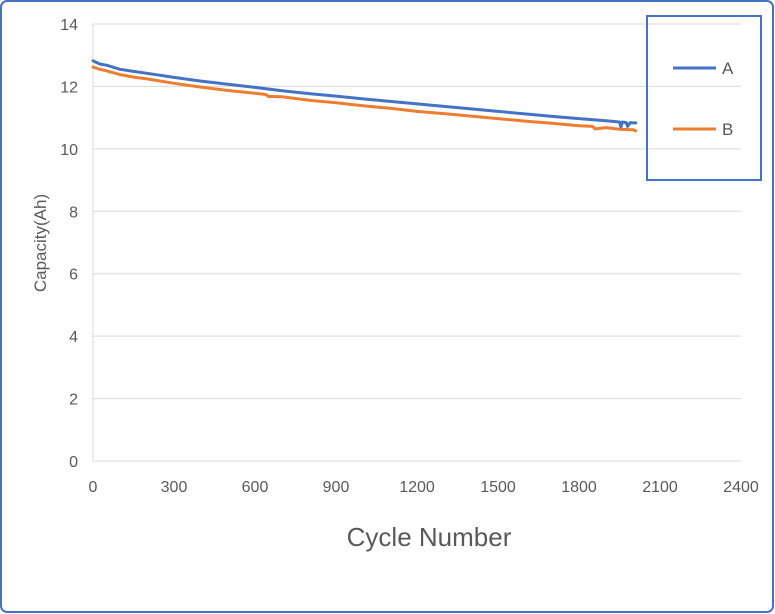  I want to click on legend-box, so click(704, 98).